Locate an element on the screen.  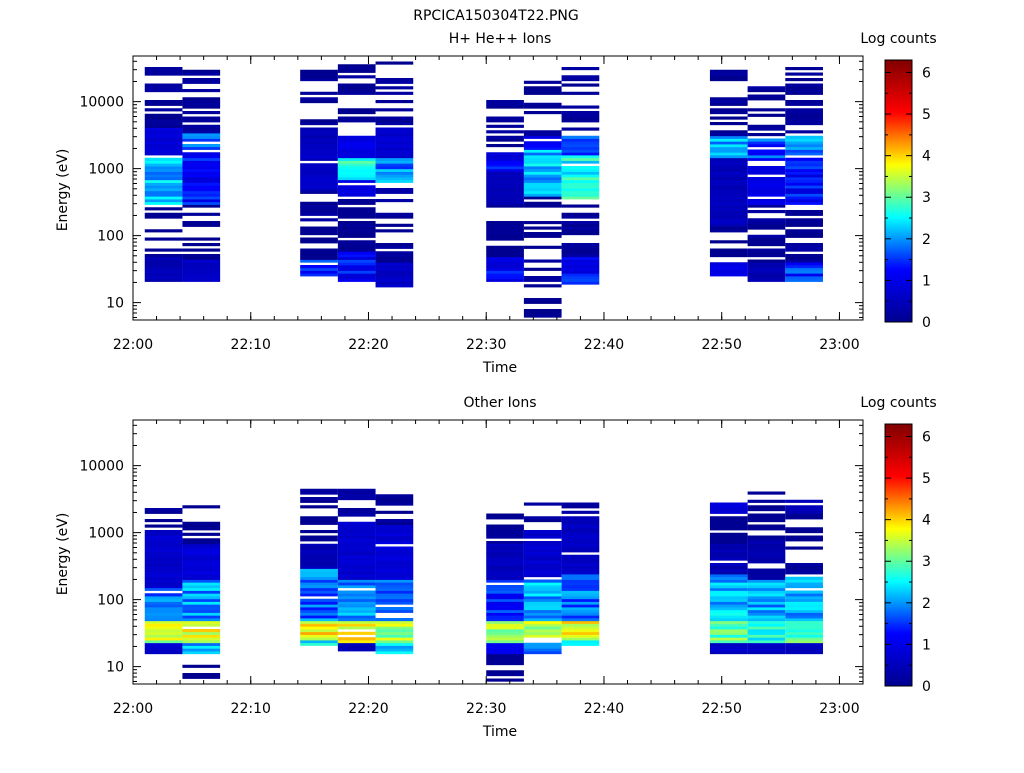
x-tick-label: 22:00 is located at coordinates (133, 709).